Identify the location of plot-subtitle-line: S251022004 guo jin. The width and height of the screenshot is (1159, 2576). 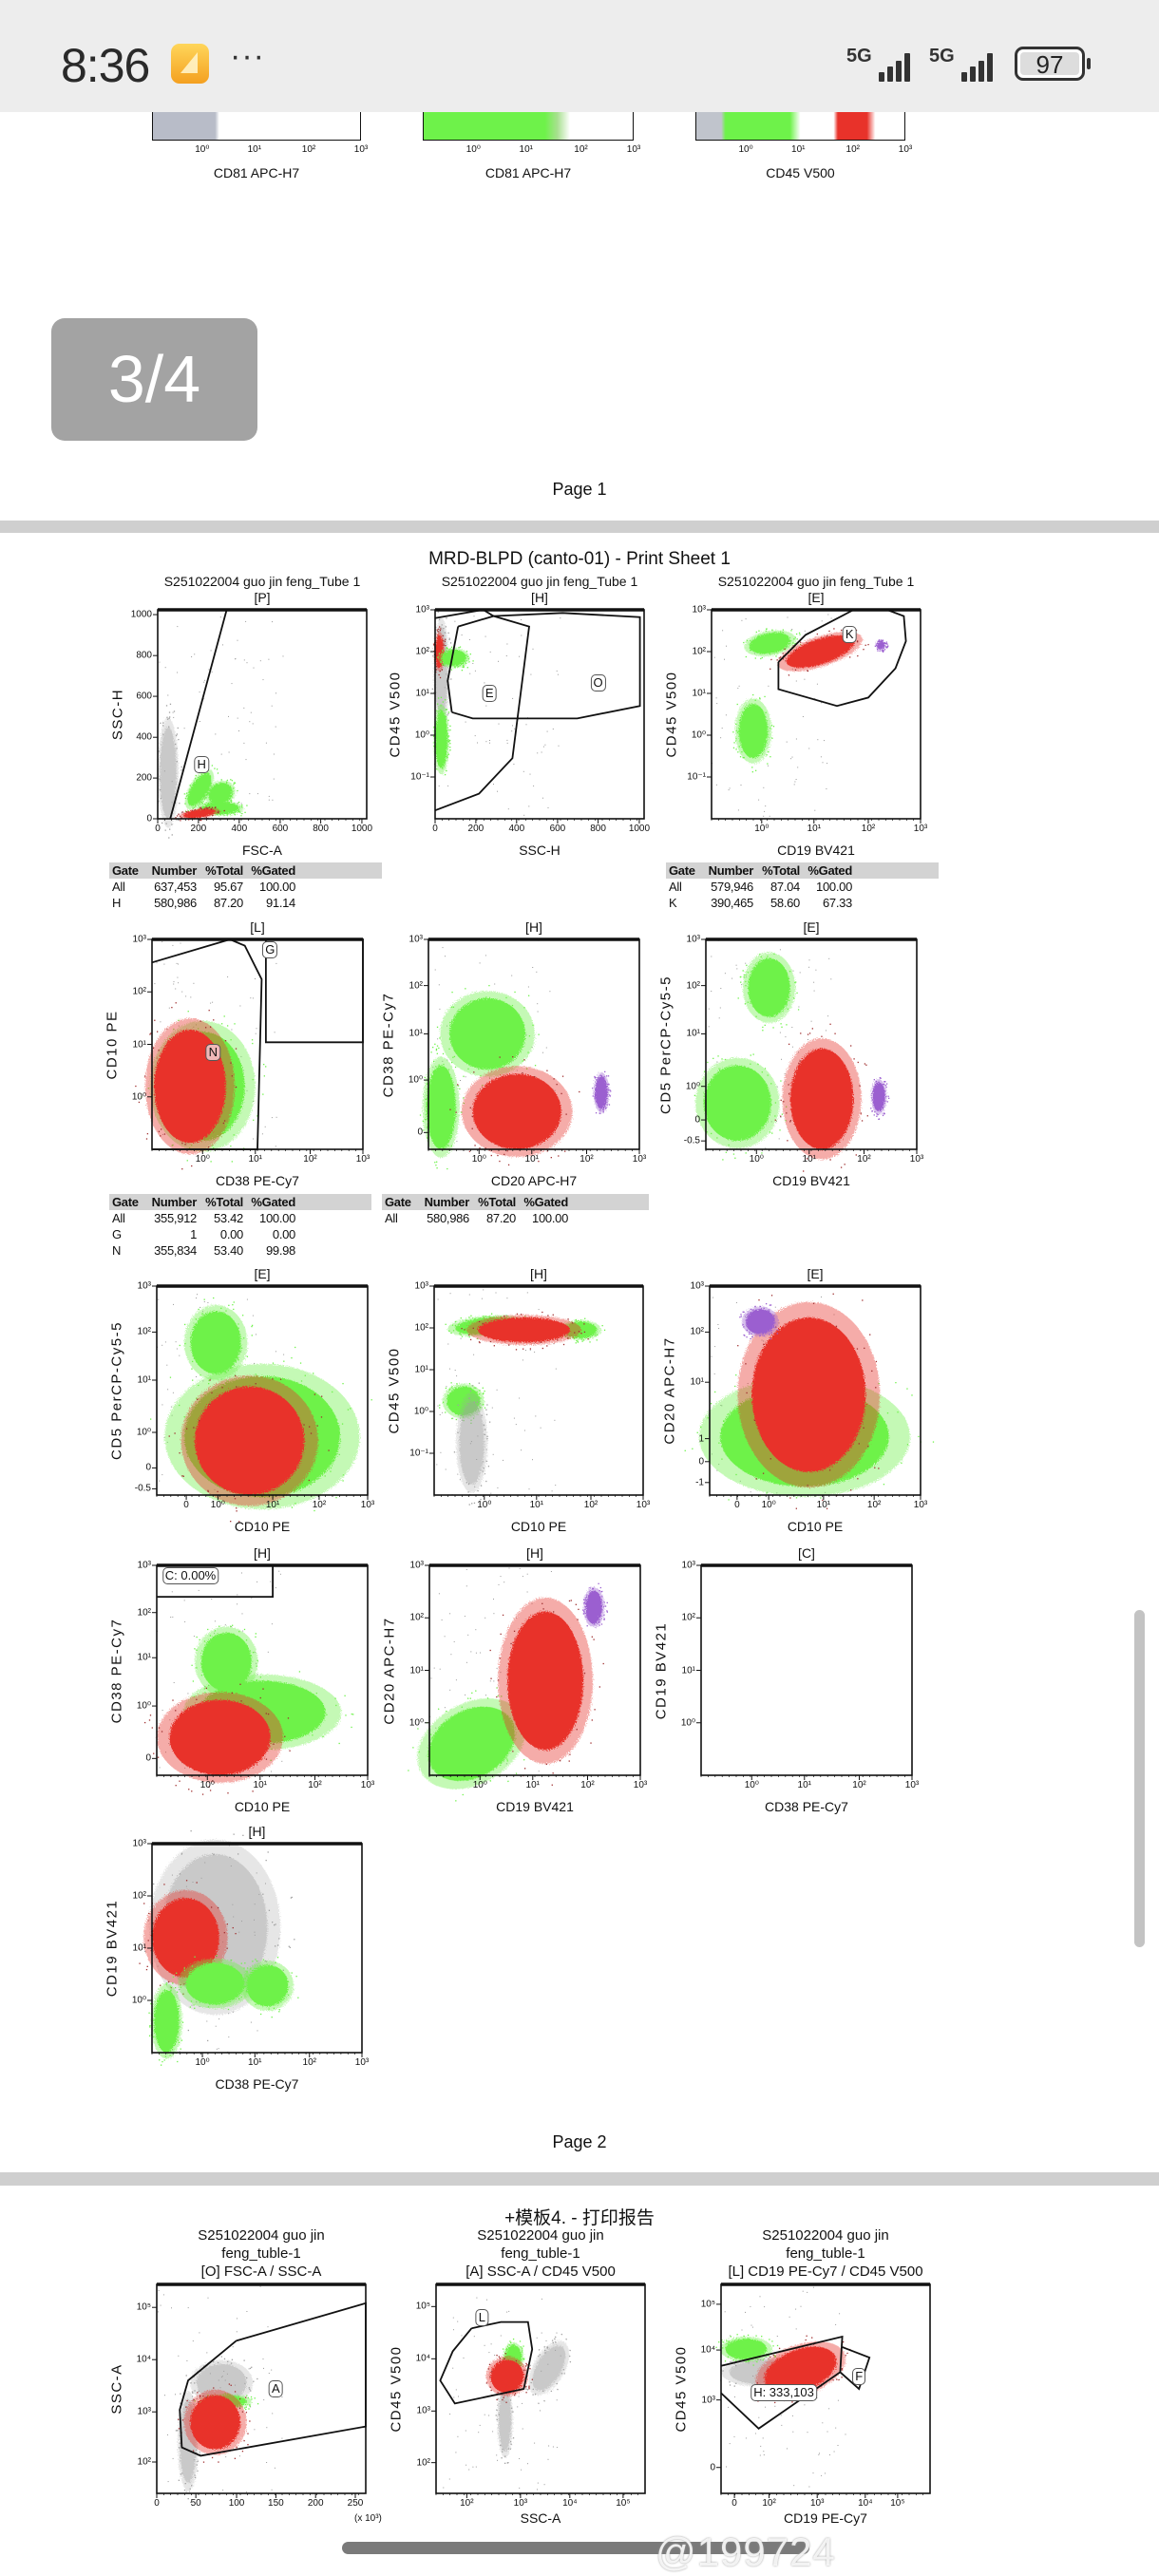
(825, 2235).